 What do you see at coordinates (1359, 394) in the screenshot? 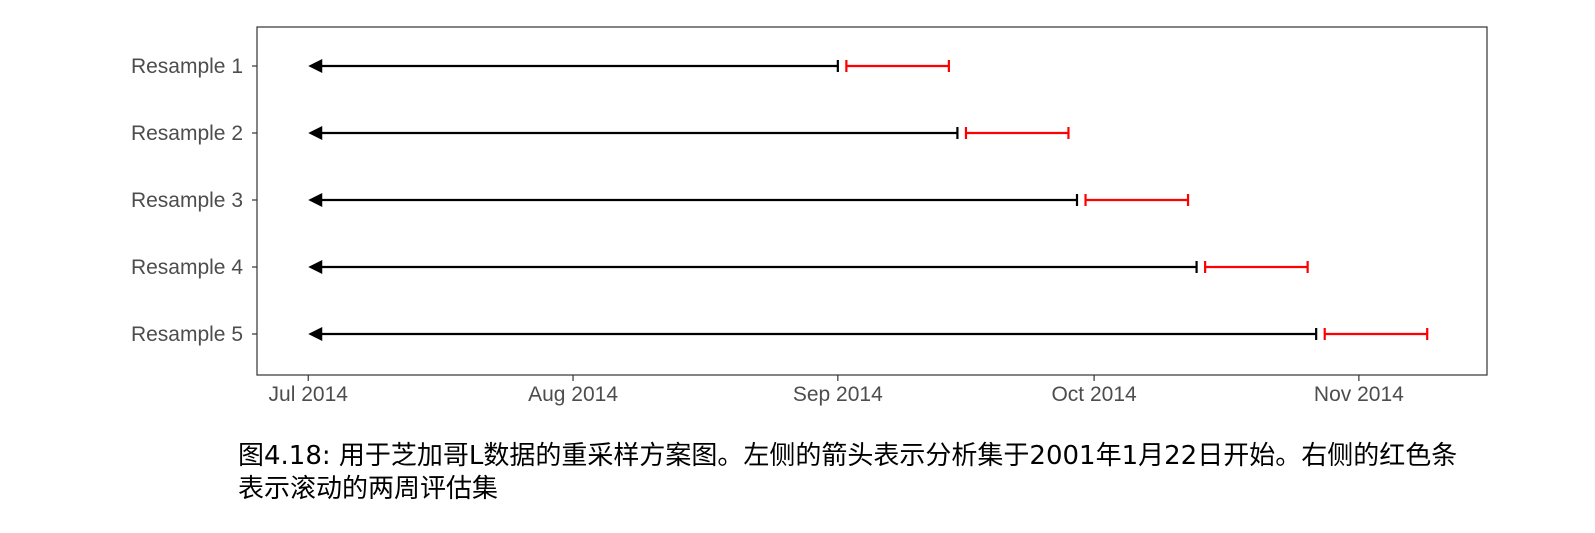
I see `x-tick-label: Nov 2014` at bounding box center [1359, 394].